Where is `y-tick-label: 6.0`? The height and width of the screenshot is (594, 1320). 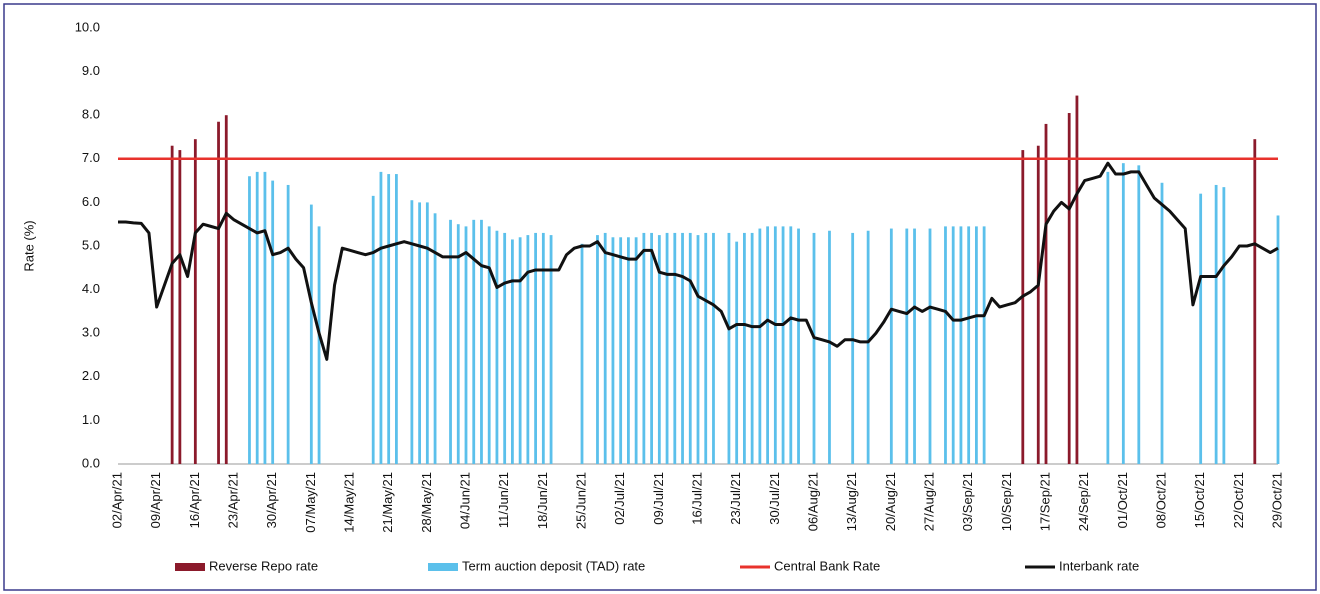 y-tick-label: 6.0 is located at coordinates (91, 201).